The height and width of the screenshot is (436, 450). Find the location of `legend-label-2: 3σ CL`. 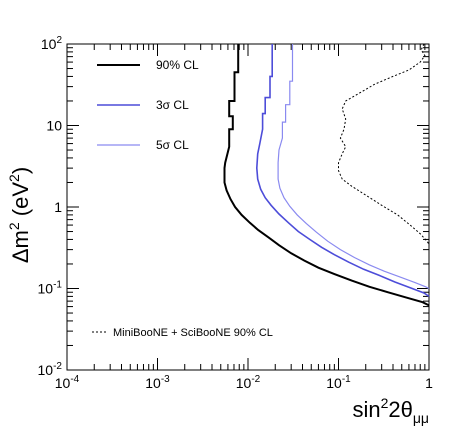

legend-label-2: 3σ CL is located at coordinates (172, 105).